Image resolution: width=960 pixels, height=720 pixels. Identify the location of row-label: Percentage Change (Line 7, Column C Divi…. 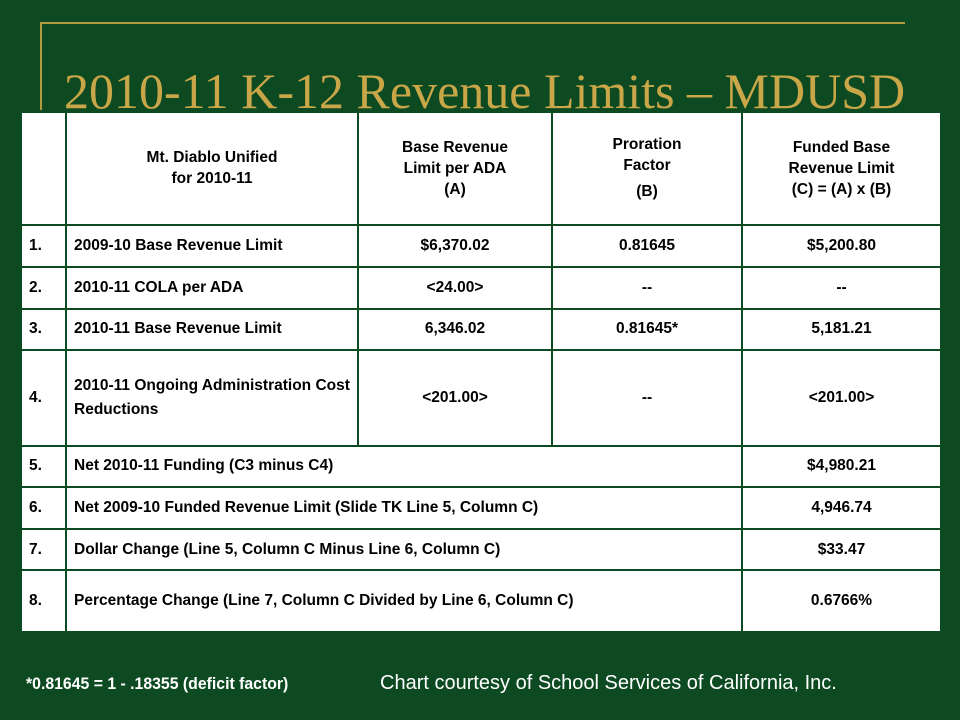
(404, 601).